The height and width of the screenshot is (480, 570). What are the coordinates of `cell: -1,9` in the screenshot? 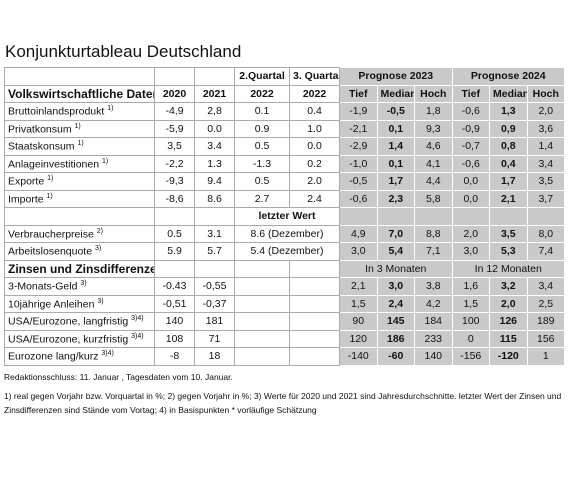 It's located at (358, 111).